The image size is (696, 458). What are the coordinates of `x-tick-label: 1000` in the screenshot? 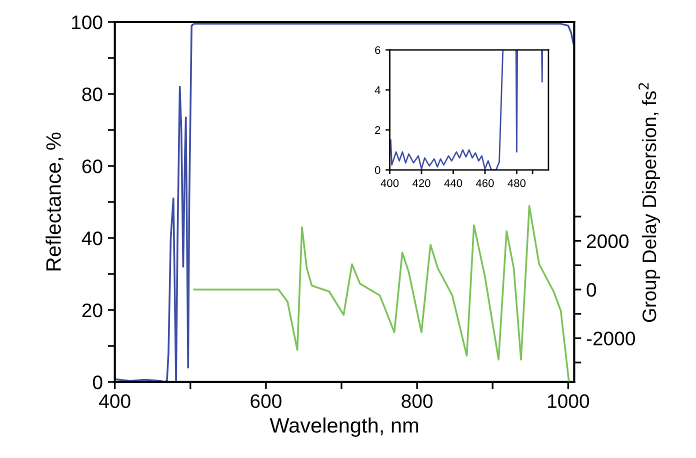 It's located at (569, 401).